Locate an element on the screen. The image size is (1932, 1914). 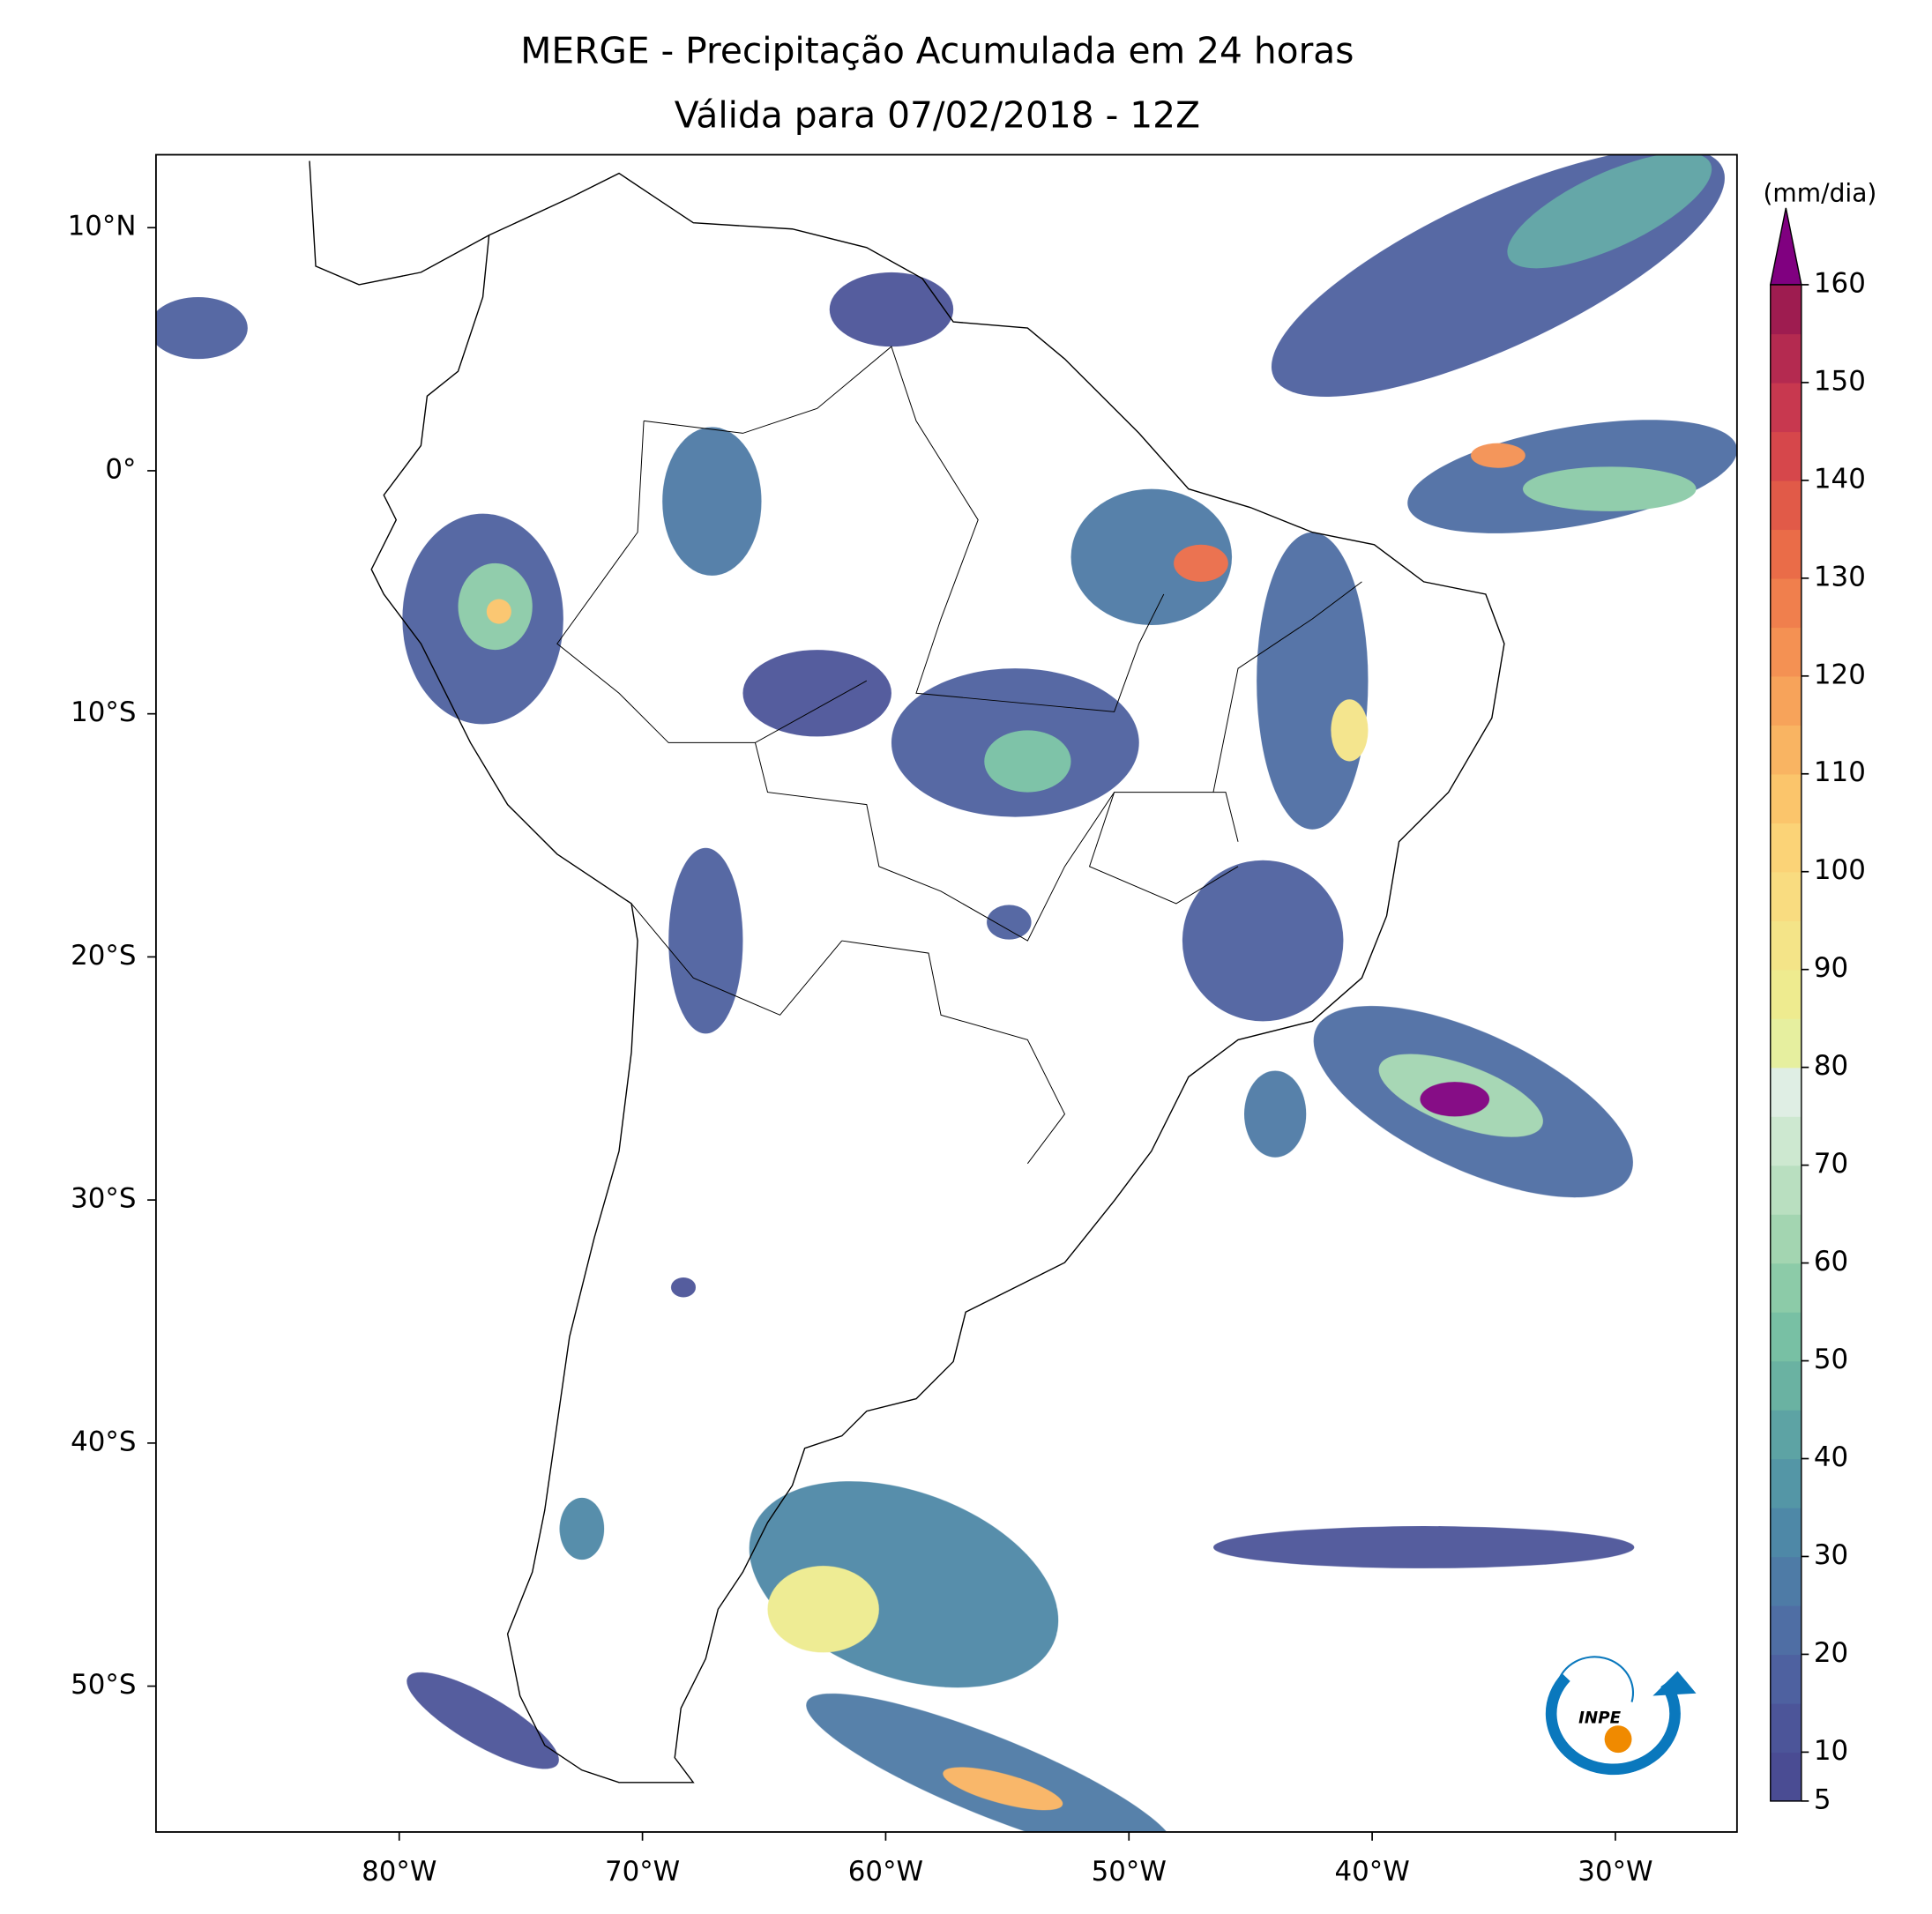
colorbar-tick-label: 50 is located at coordinates (1831, 1359).